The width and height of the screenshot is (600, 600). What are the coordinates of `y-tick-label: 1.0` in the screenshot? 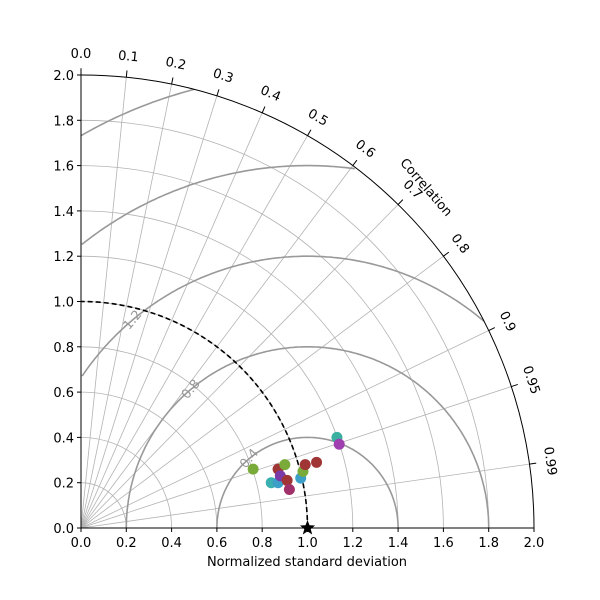 It's located at (63, 303).